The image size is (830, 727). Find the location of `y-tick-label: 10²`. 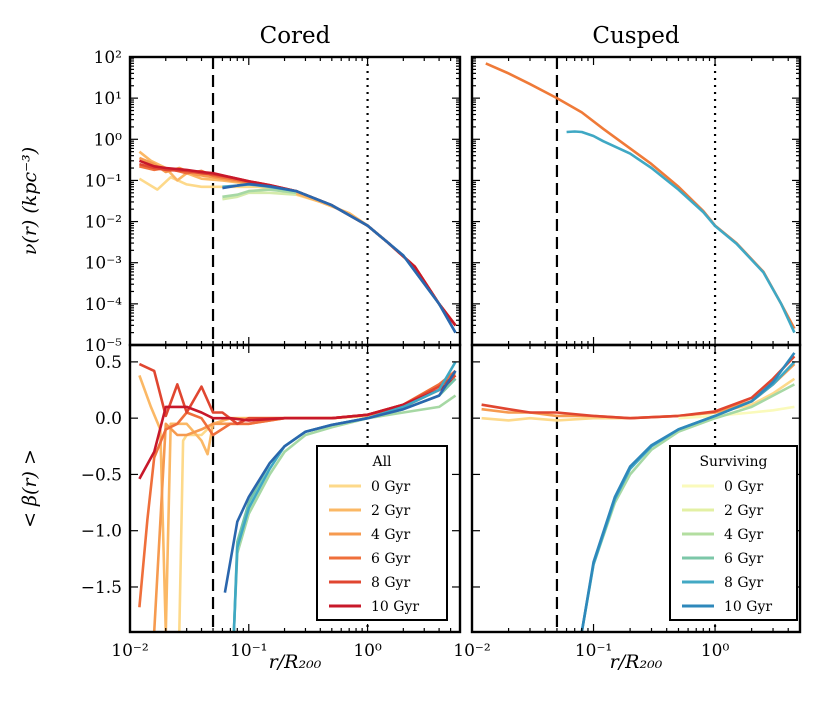

y-tick-label: 10² is located at coordinates (108, 58).